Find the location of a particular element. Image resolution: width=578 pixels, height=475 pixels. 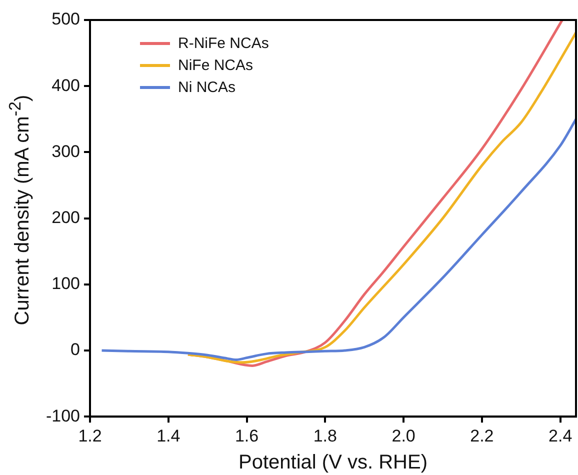

x-axis-title: Potential (V vs. RHE) is located at coordinates (333, 463).